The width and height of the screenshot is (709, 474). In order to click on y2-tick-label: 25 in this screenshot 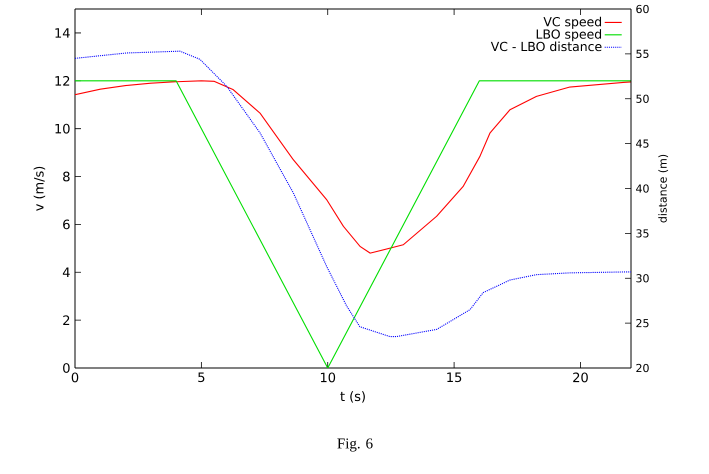, I will do `click(642, 323)`.